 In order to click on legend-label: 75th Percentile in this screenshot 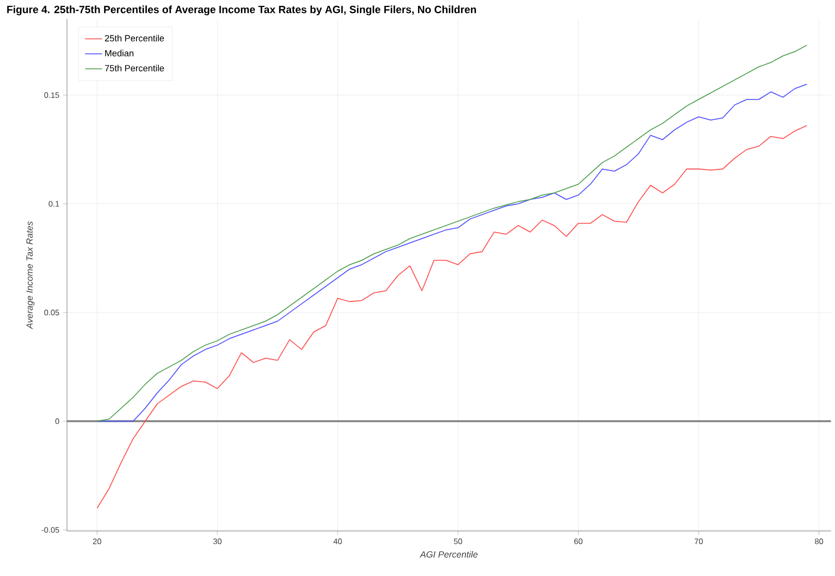, I will do `click(134, 68)`.